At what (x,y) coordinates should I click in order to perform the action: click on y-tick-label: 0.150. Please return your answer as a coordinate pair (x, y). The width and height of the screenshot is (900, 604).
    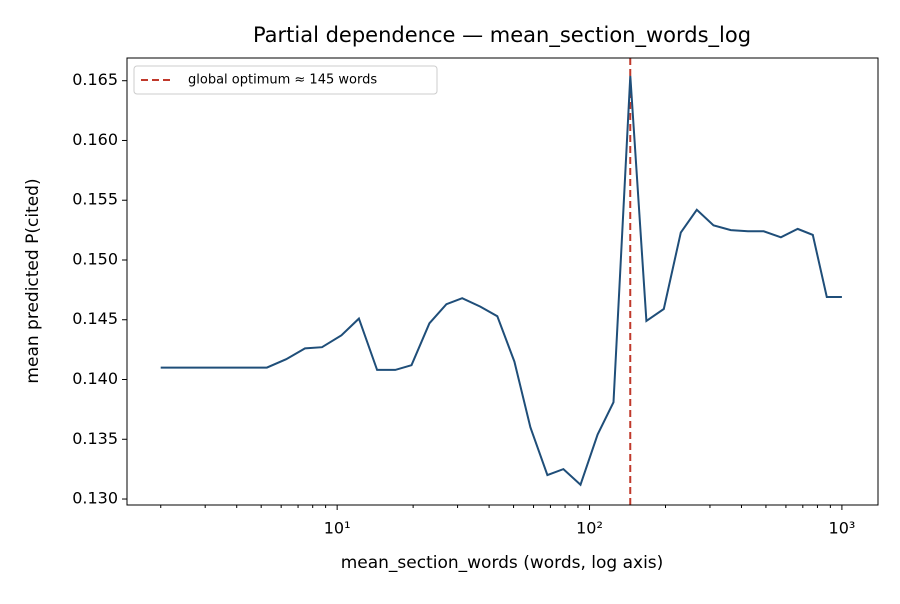
    Looking at the image, I should click on (95, 258).